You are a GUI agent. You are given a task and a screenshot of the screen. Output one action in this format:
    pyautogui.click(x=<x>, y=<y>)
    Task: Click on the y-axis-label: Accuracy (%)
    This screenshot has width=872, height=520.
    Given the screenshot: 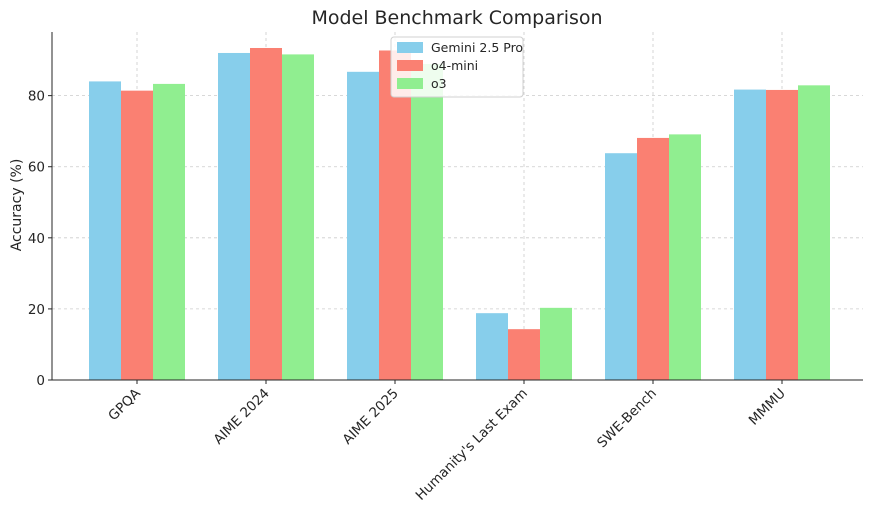 What is the action you would take?
    pyautogui.click(x=17, y=205)
    